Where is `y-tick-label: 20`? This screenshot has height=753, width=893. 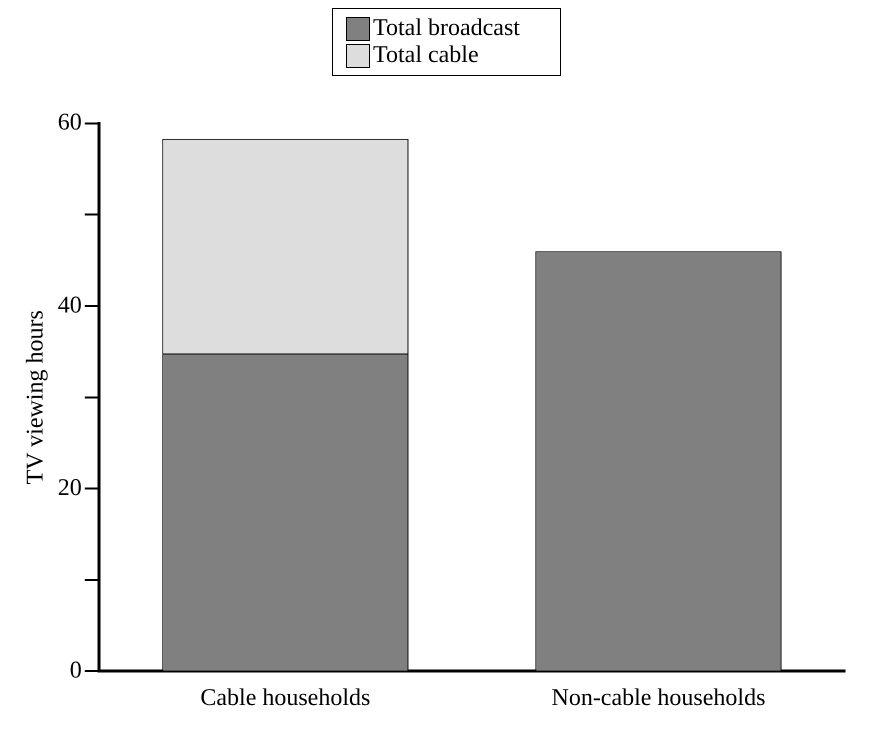 y-tick-label: 20 is located at coordinates (70, 487).